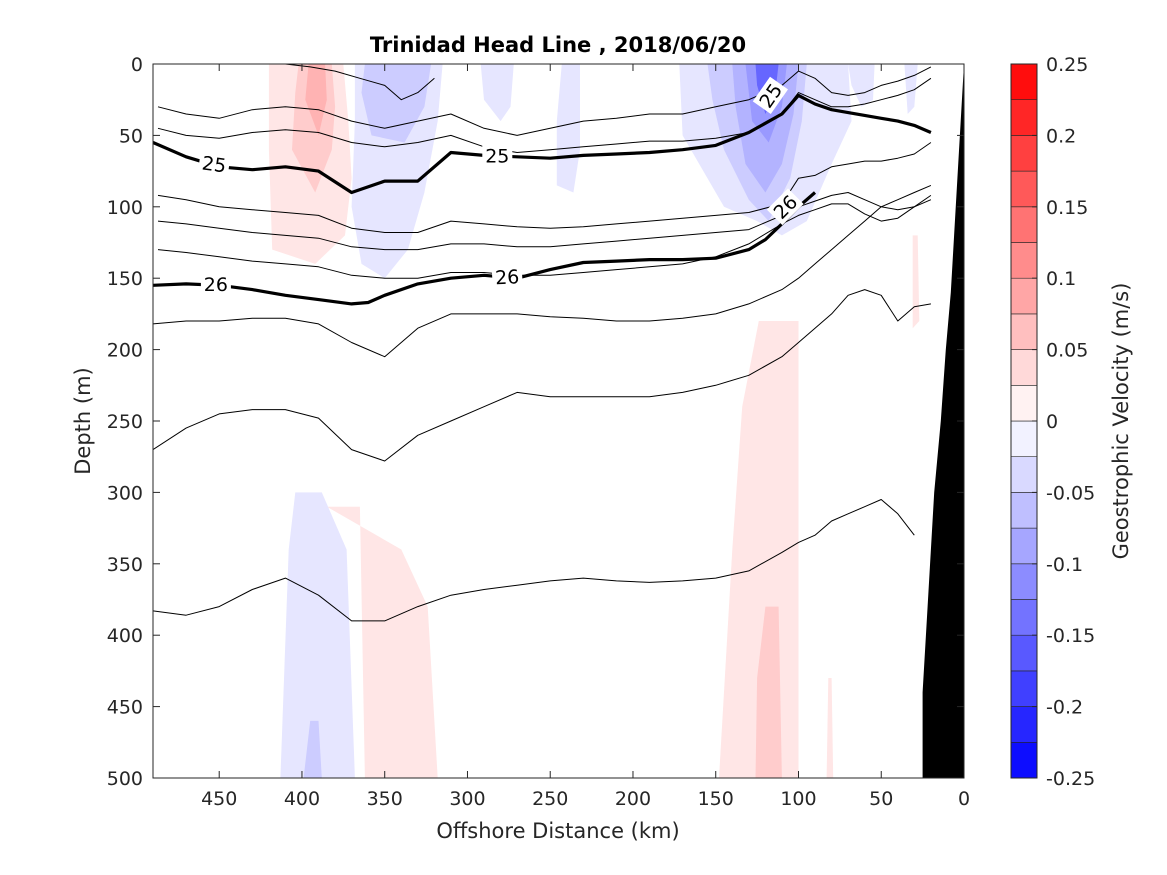  What do you see at coordinates (1070, 636) in the screenshot?
I see `colorbar-tick-label: -0.15` at bounding box center [1070, 636].